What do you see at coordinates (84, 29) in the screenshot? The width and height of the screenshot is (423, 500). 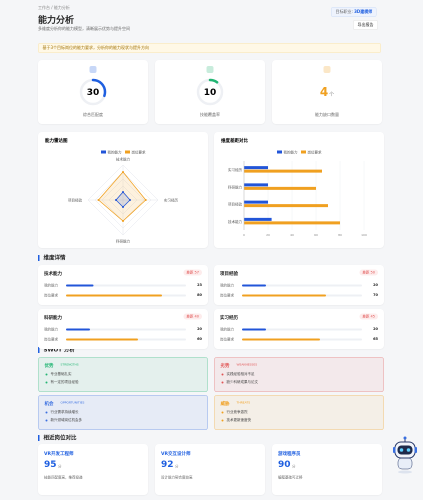 I see `page-subtitle: 多维度分析你的能力模型，清晰展示优势与提升空间` at bounding box center [84, 29].